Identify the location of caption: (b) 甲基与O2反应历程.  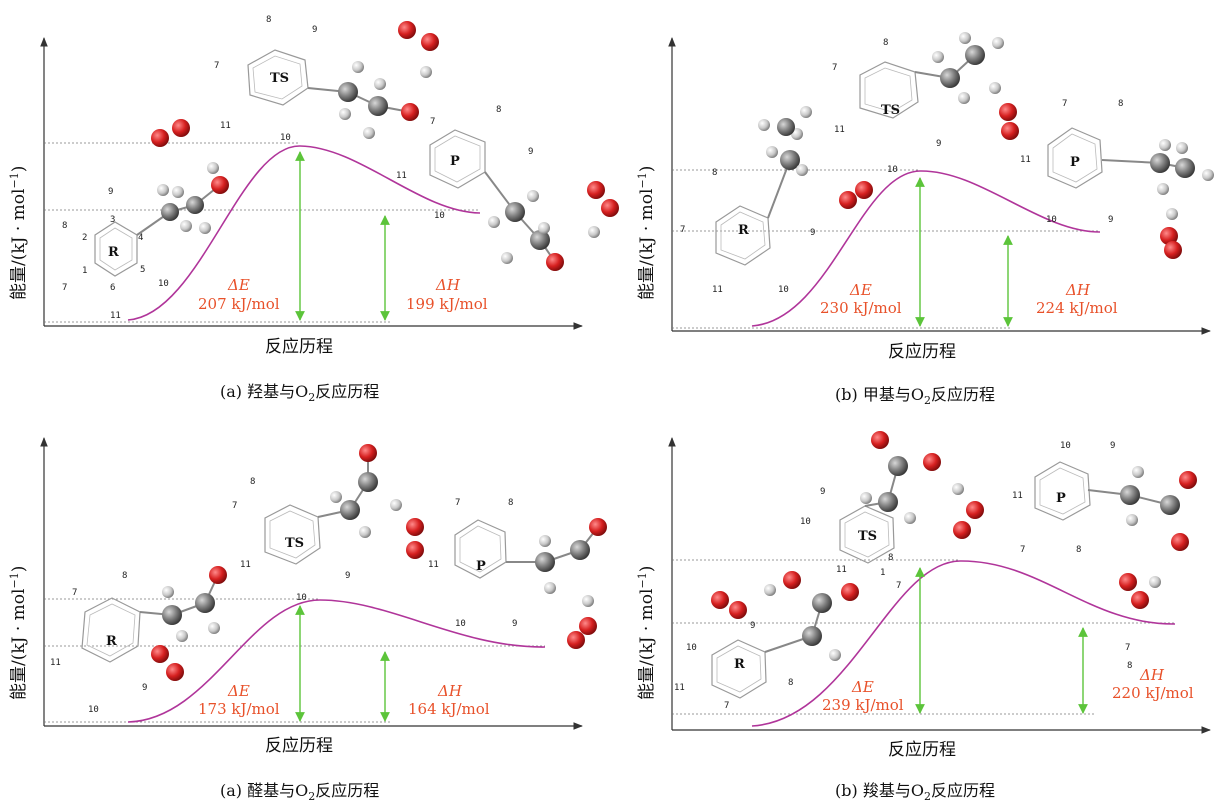
(915, 396).